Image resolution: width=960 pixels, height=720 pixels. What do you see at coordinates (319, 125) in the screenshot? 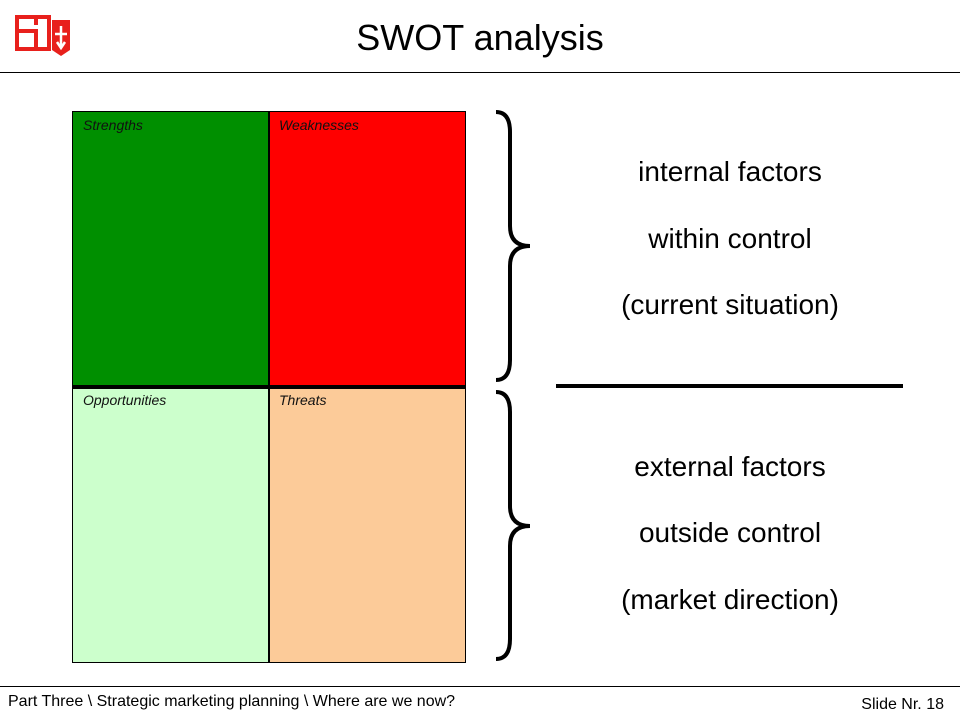
I see `weaknesses-label: Weaknesses` at bounding box center [319, 125].